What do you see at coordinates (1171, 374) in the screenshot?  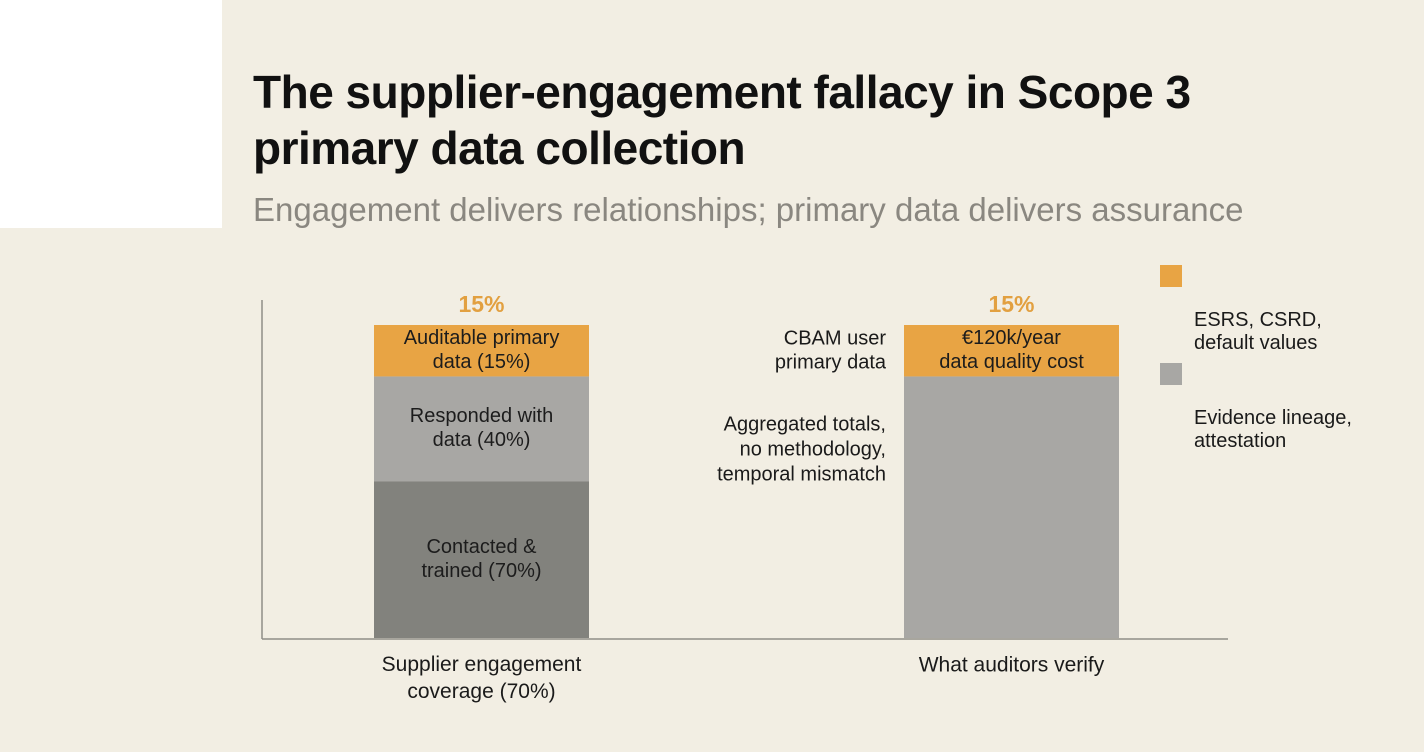 I see `legend-swatch-gray` at bounding box center [1171, 374].